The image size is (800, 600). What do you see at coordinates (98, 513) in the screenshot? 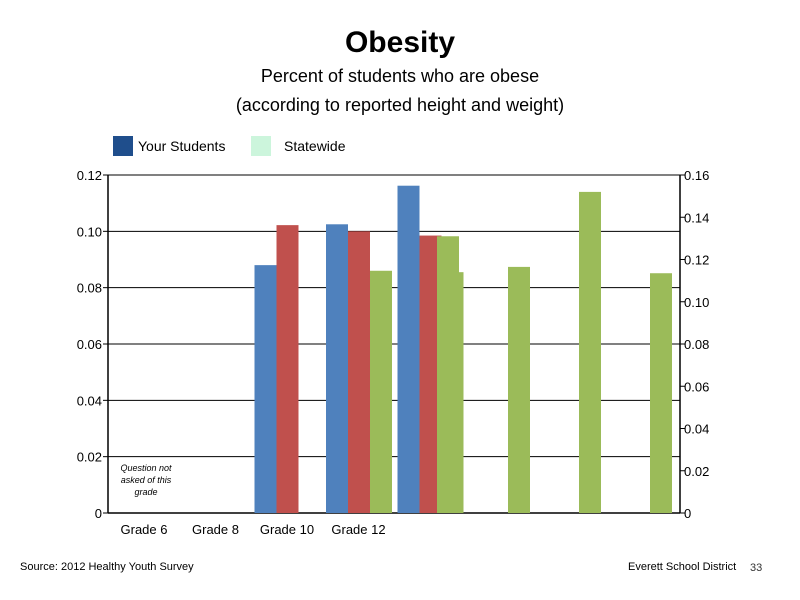
I see `left-axis-tick-label: 0` at bounding box center [98, 513].